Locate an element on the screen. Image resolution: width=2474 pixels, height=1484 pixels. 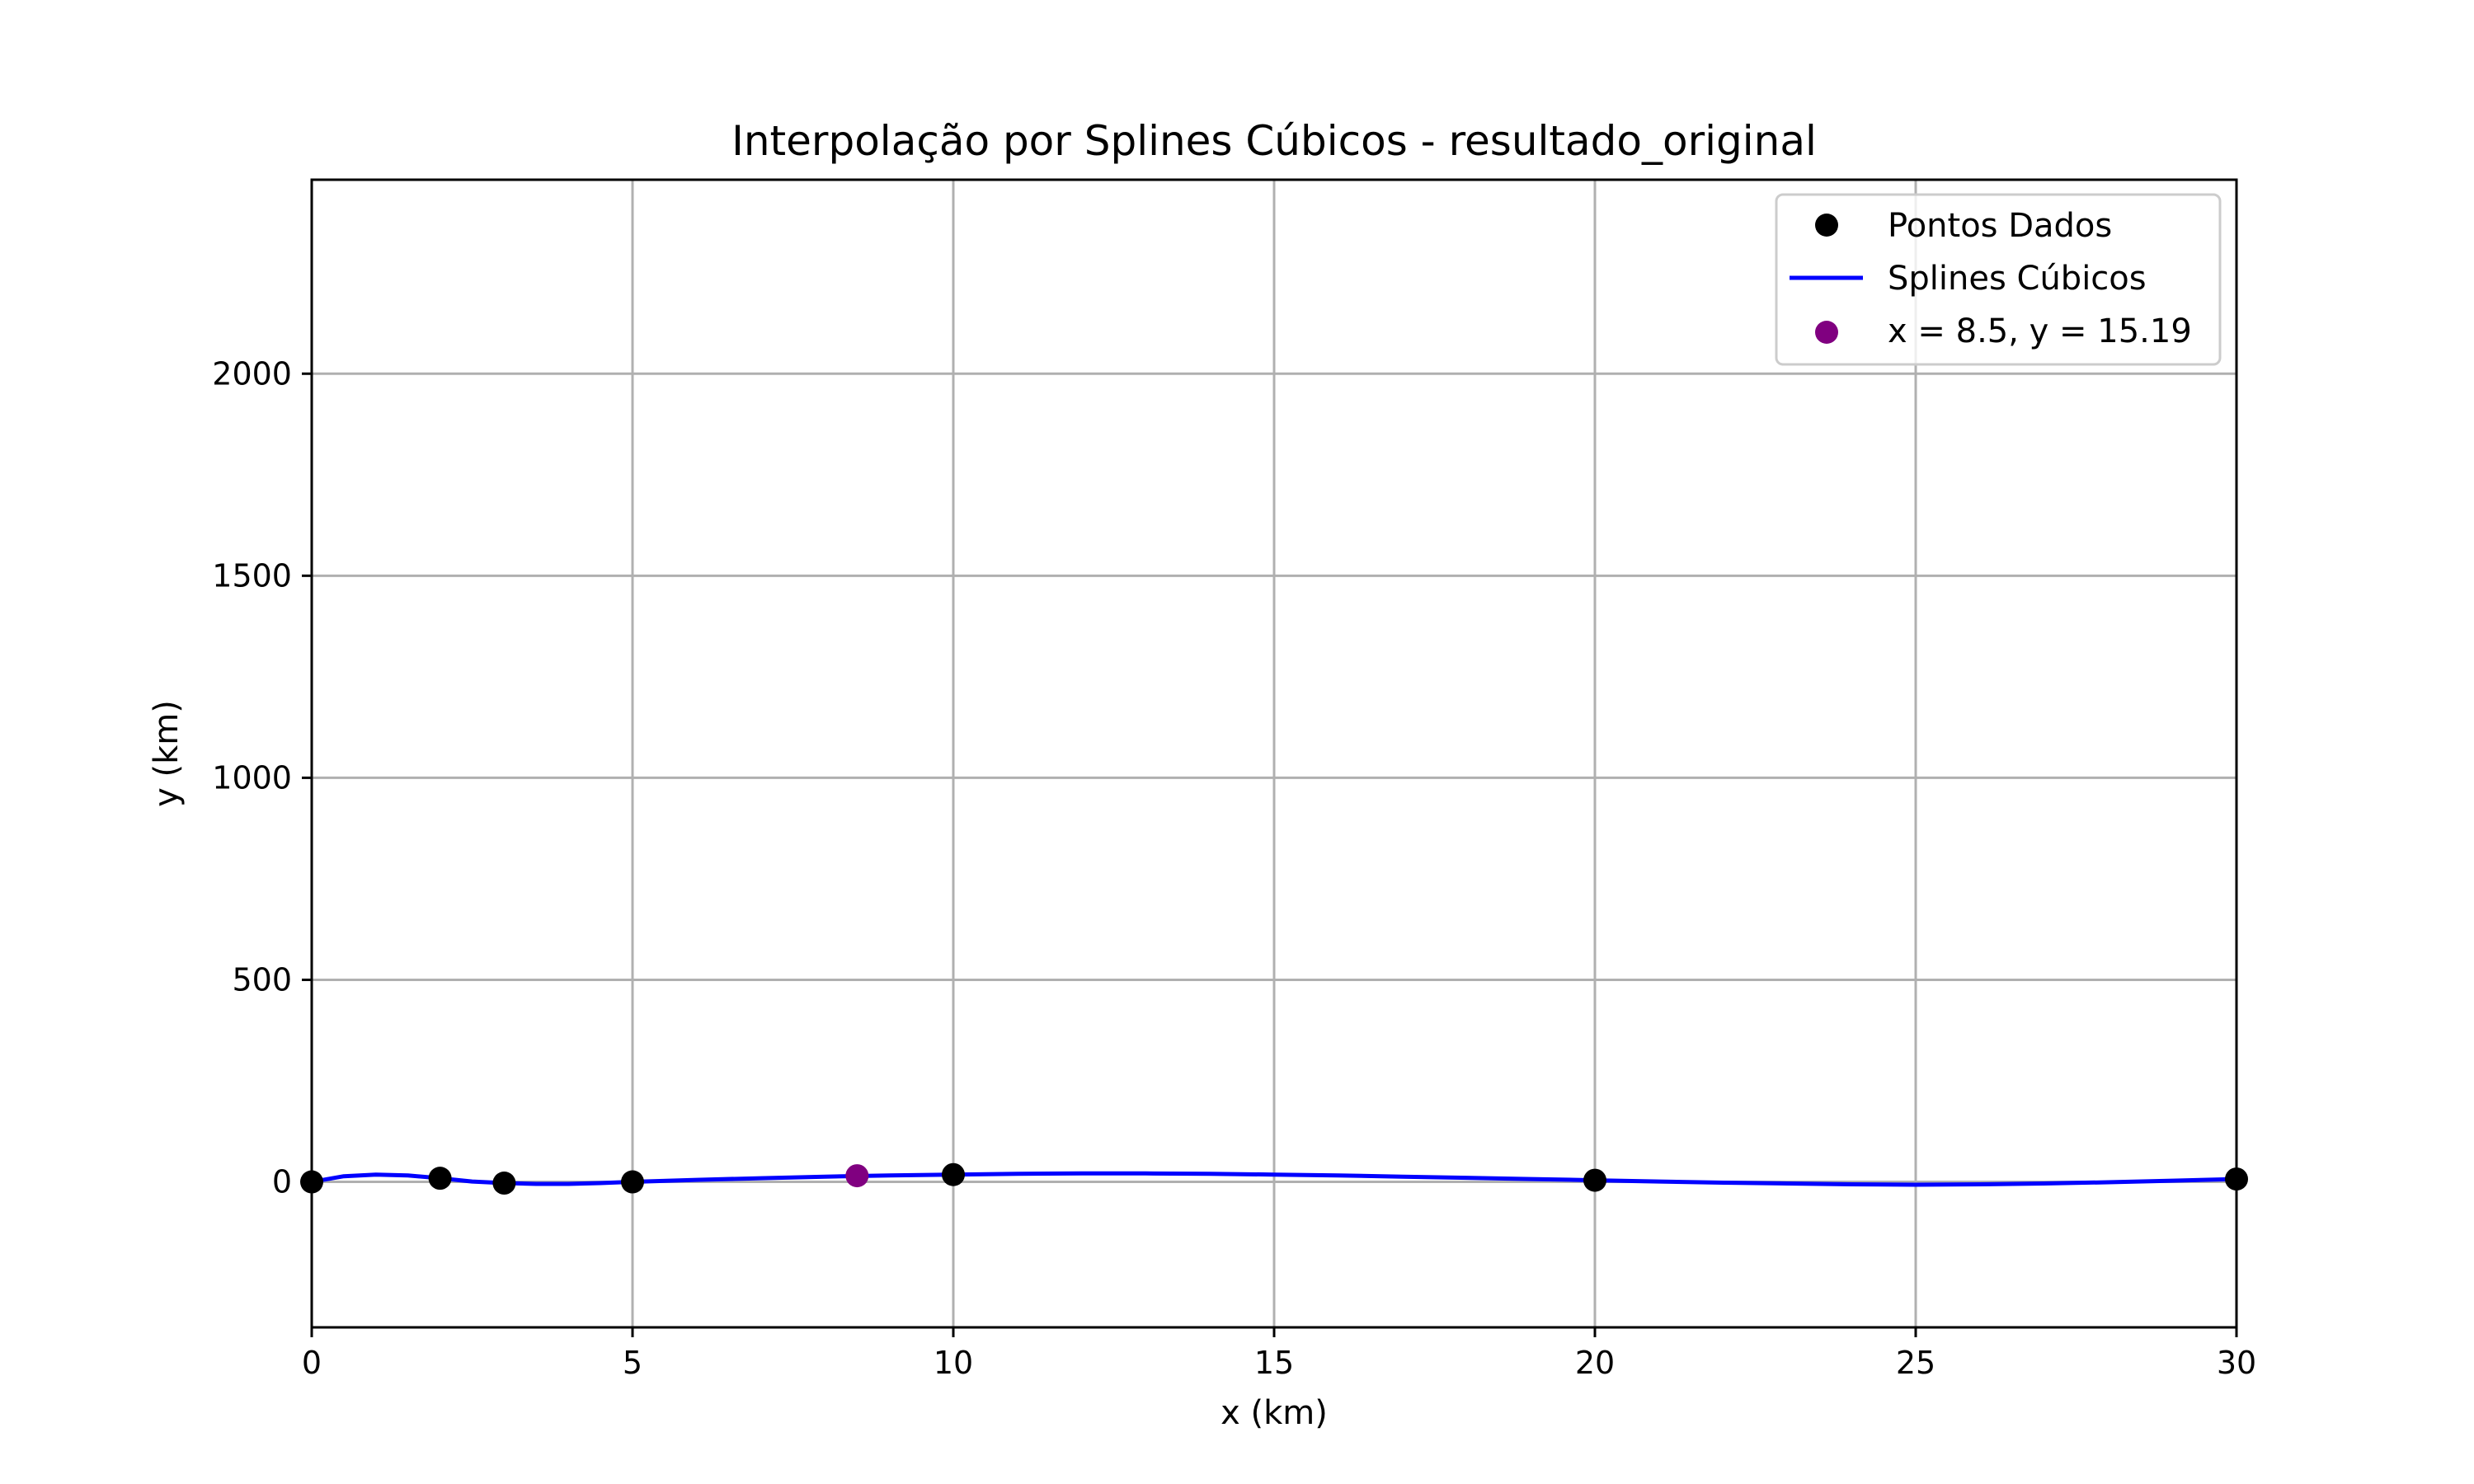
y-tick-label: 500 is located at coordinates (262, 979).